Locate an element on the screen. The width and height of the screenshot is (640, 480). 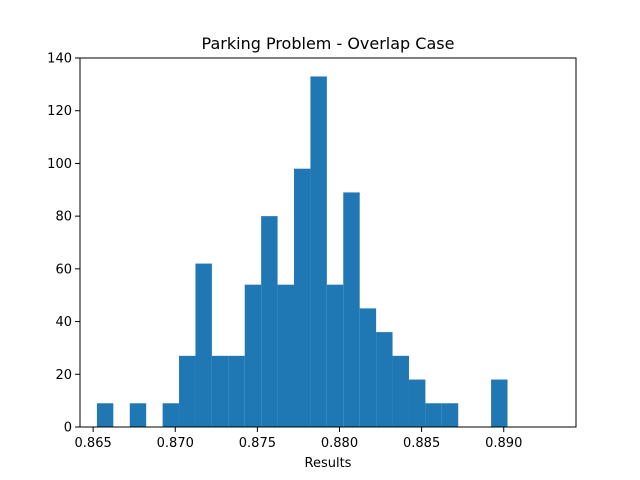
x-axis-label: Results is located at coordinates (328, 463).